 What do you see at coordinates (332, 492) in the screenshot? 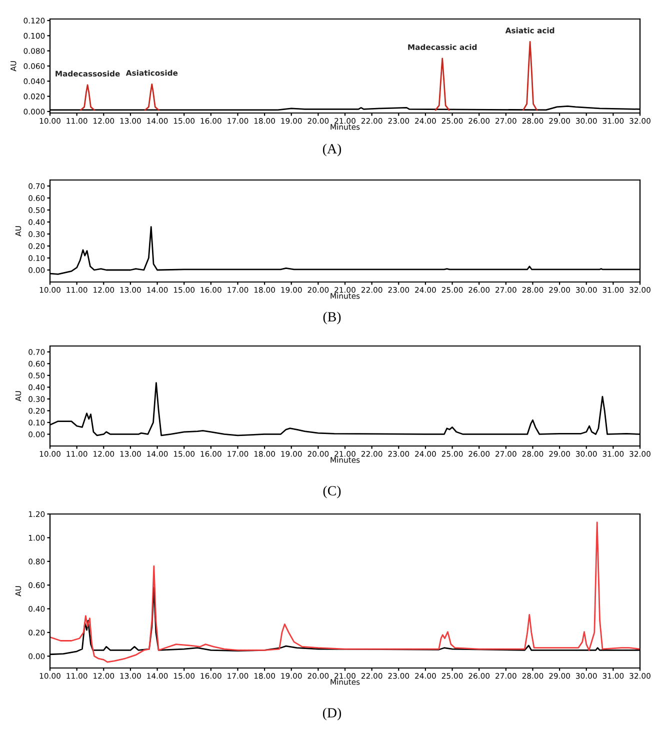
I see `text: (C)` at bounding box center [332, 492].